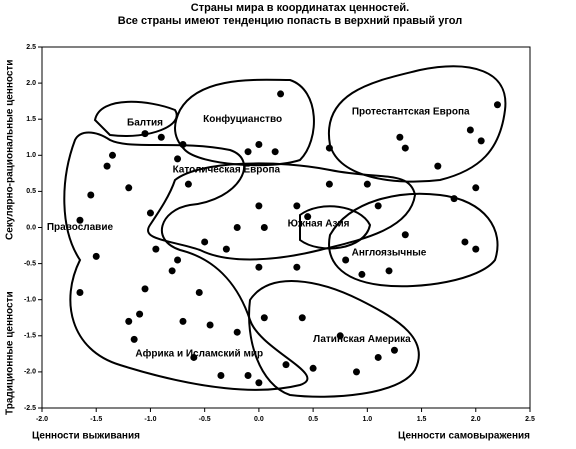 The image size is (576, 449). What do you see at coordinates (30, 372) in the screenshot?
I see `y-tick-label: -2.0` at bounding box center [30, 372].